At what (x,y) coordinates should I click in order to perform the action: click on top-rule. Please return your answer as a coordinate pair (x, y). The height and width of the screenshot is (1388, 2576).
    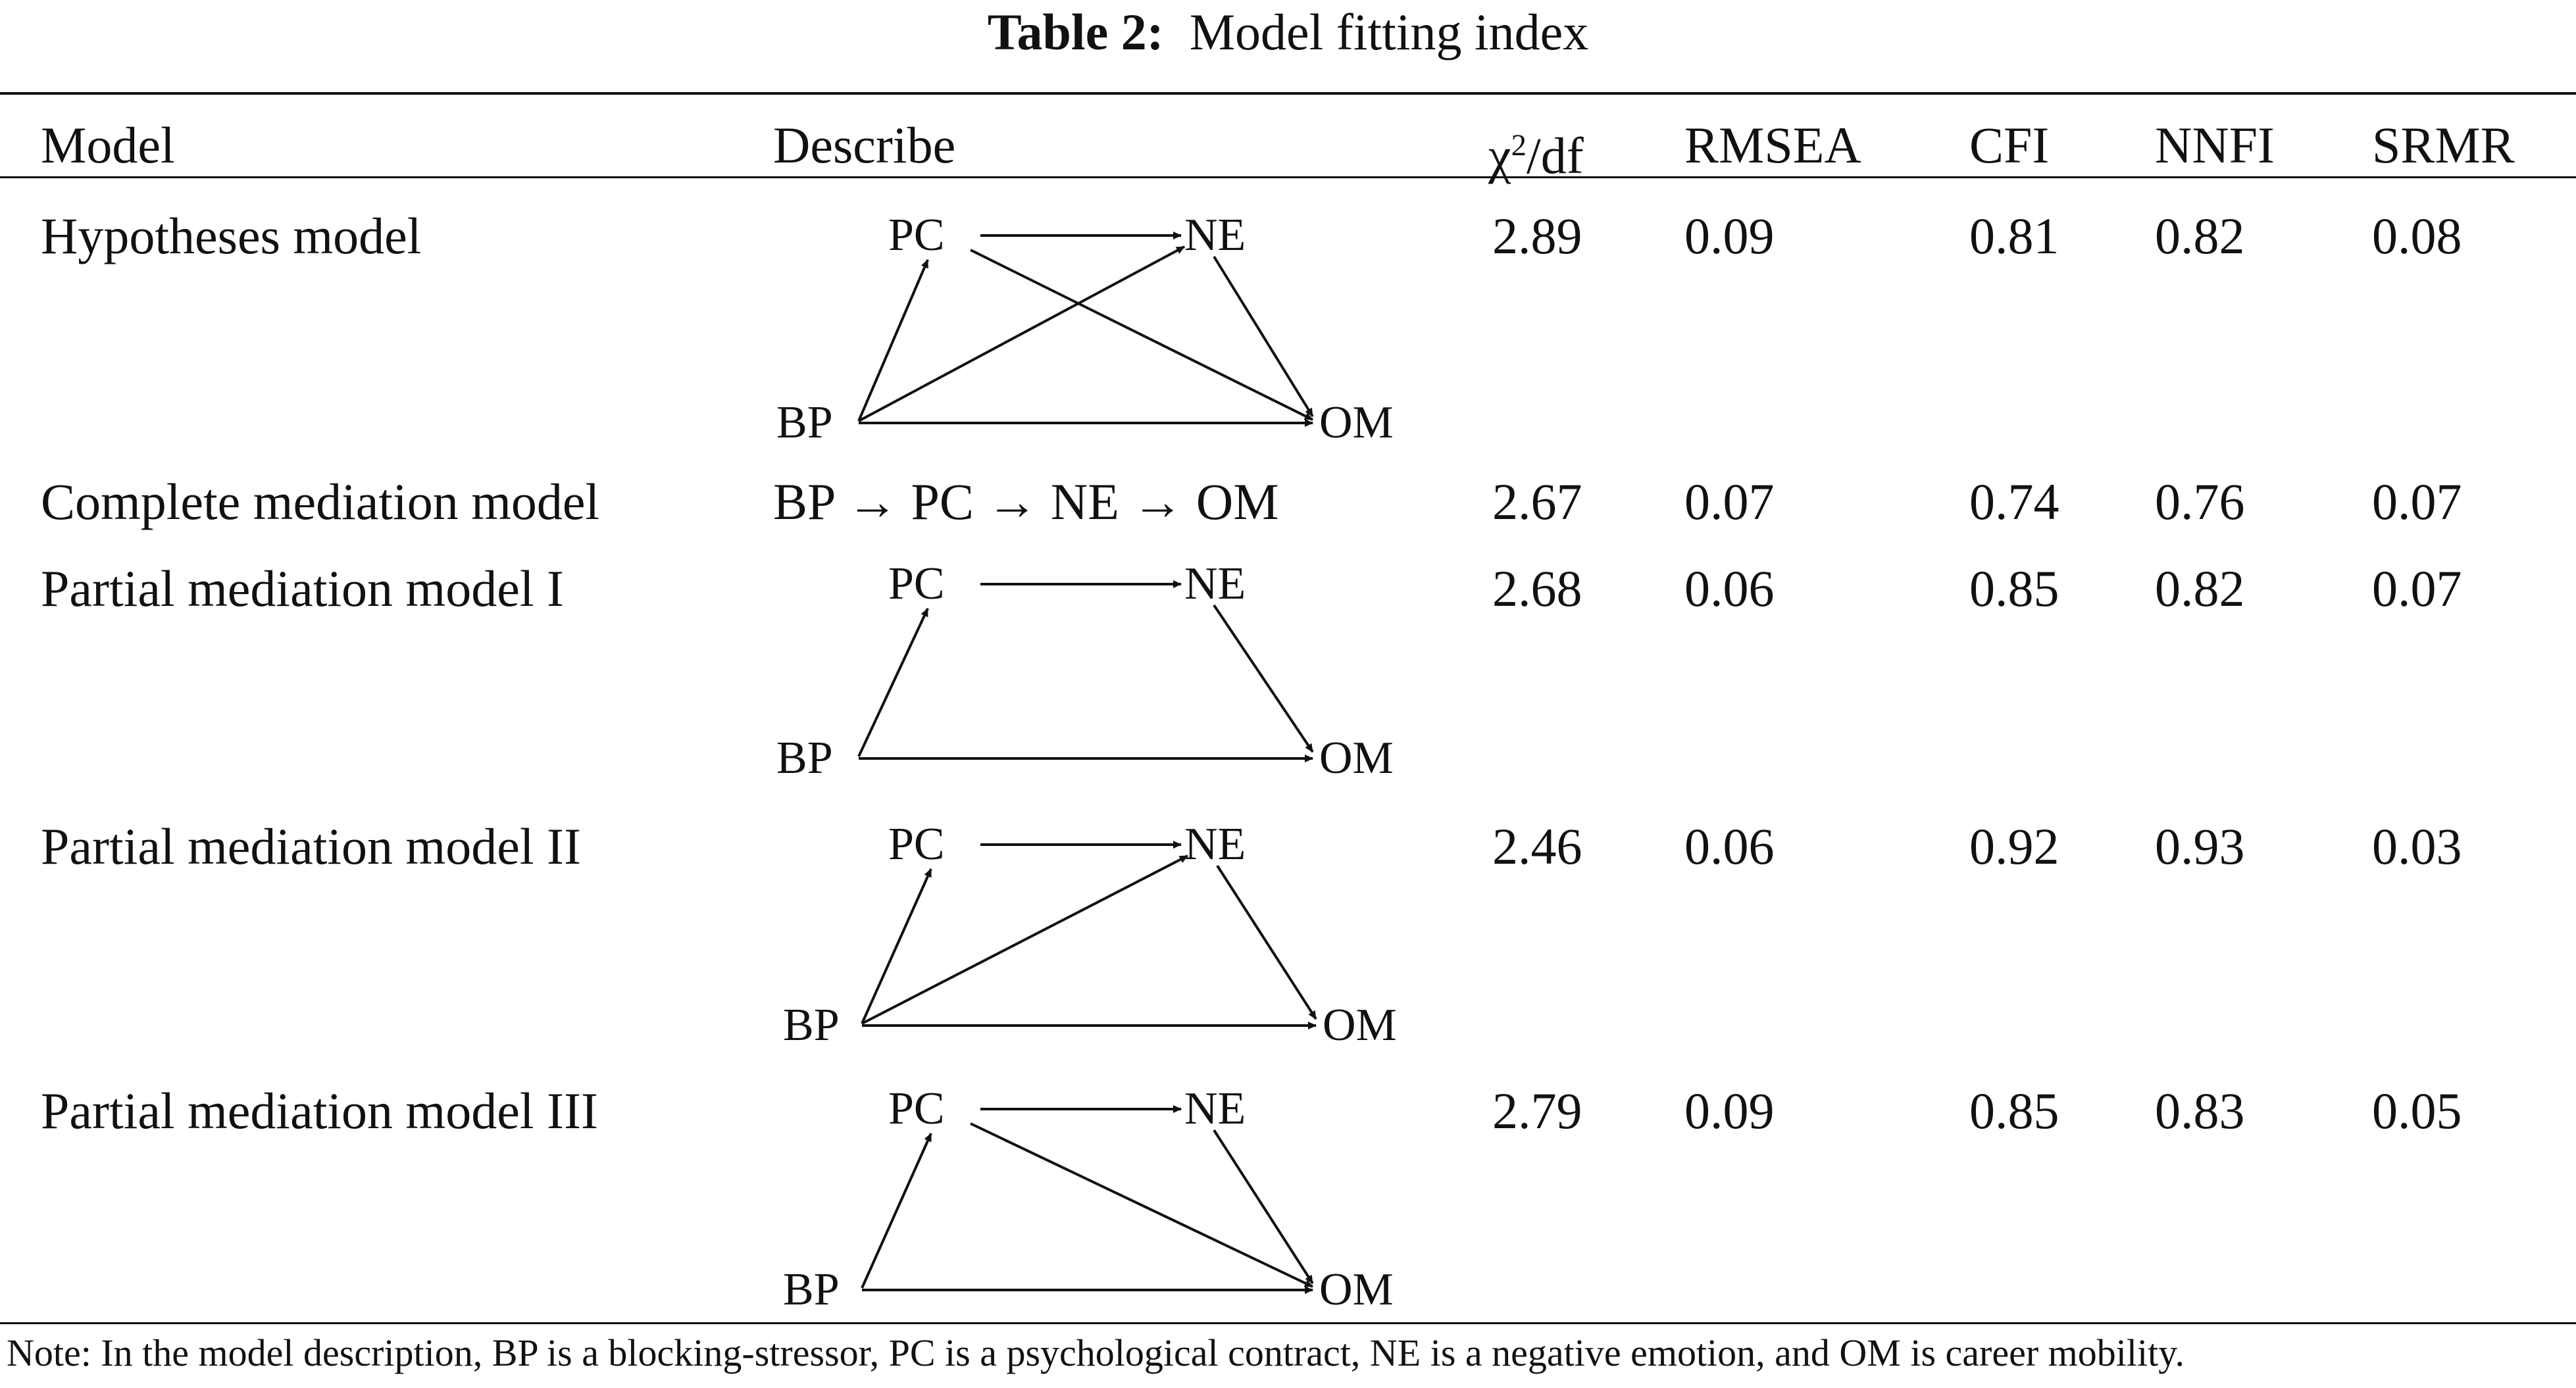
    Looking at the image, I should click on (1288, 93).